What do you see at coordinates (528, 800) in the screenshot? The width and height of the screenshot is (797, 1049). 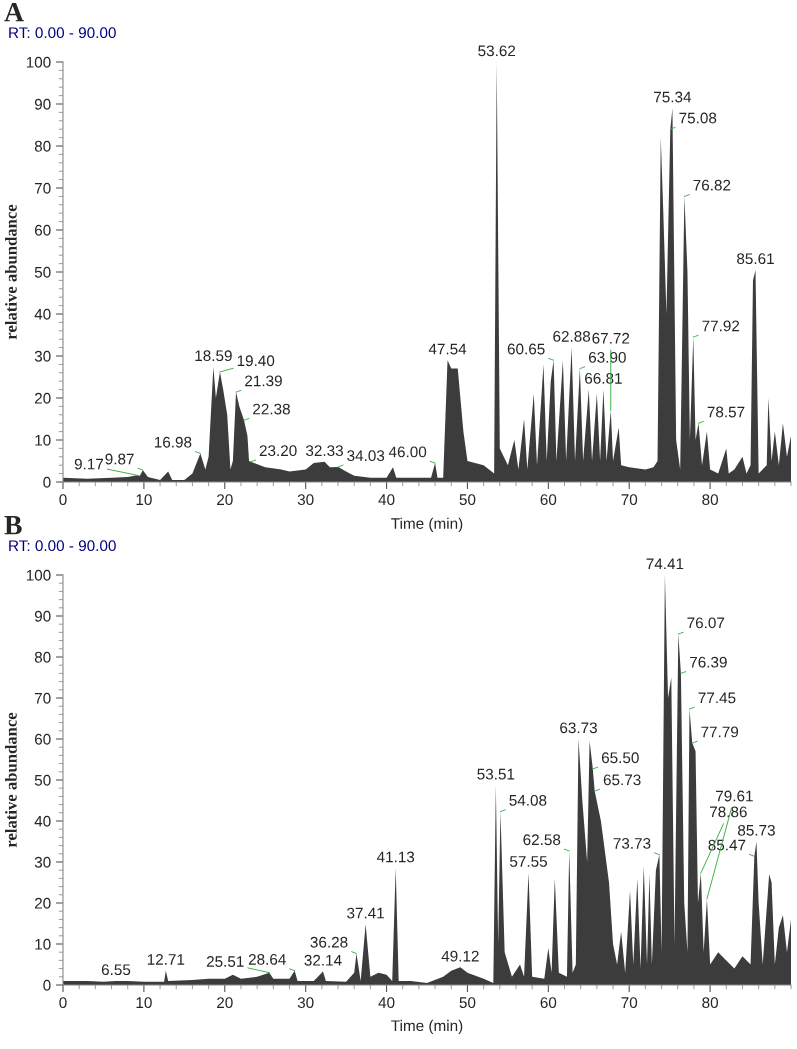 I see `annotation: 54.08` at bounding box center [528, 800].